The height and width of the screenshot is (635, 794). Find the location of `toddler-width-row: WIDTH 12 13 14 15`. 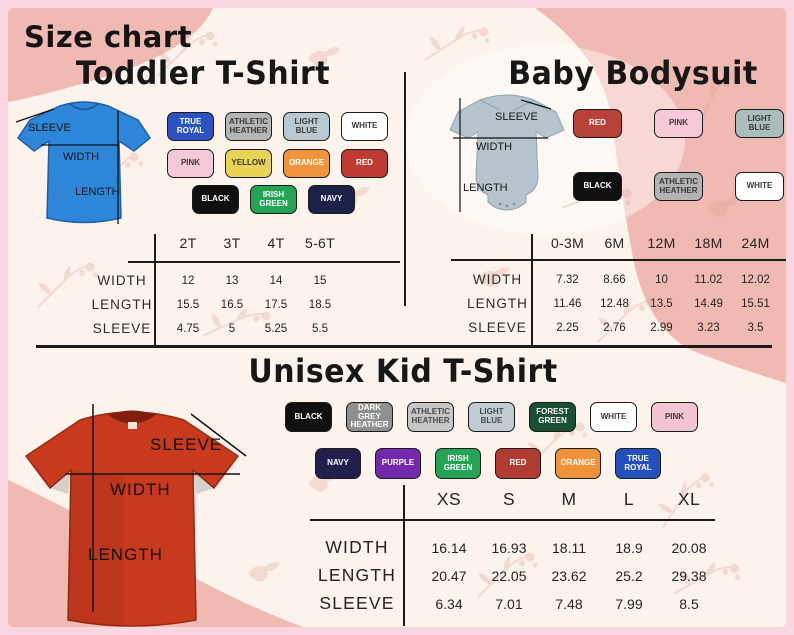

toddler-width-row: WIDTH 12 13 14 15 is located at coordinates (210, 280).